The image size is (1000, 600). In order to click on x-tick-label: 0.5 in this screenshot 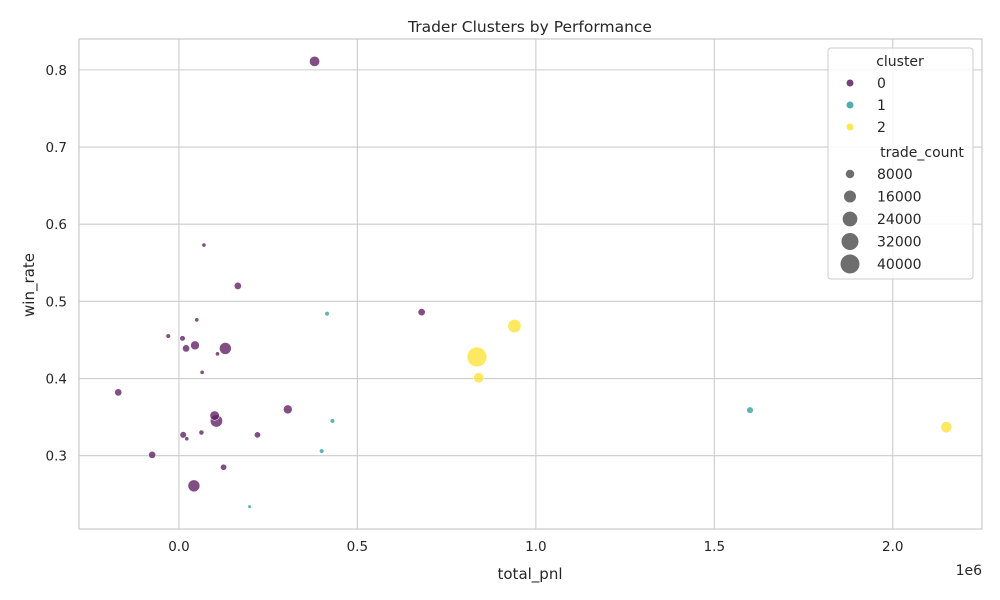, I will do `click(357, 547)`.